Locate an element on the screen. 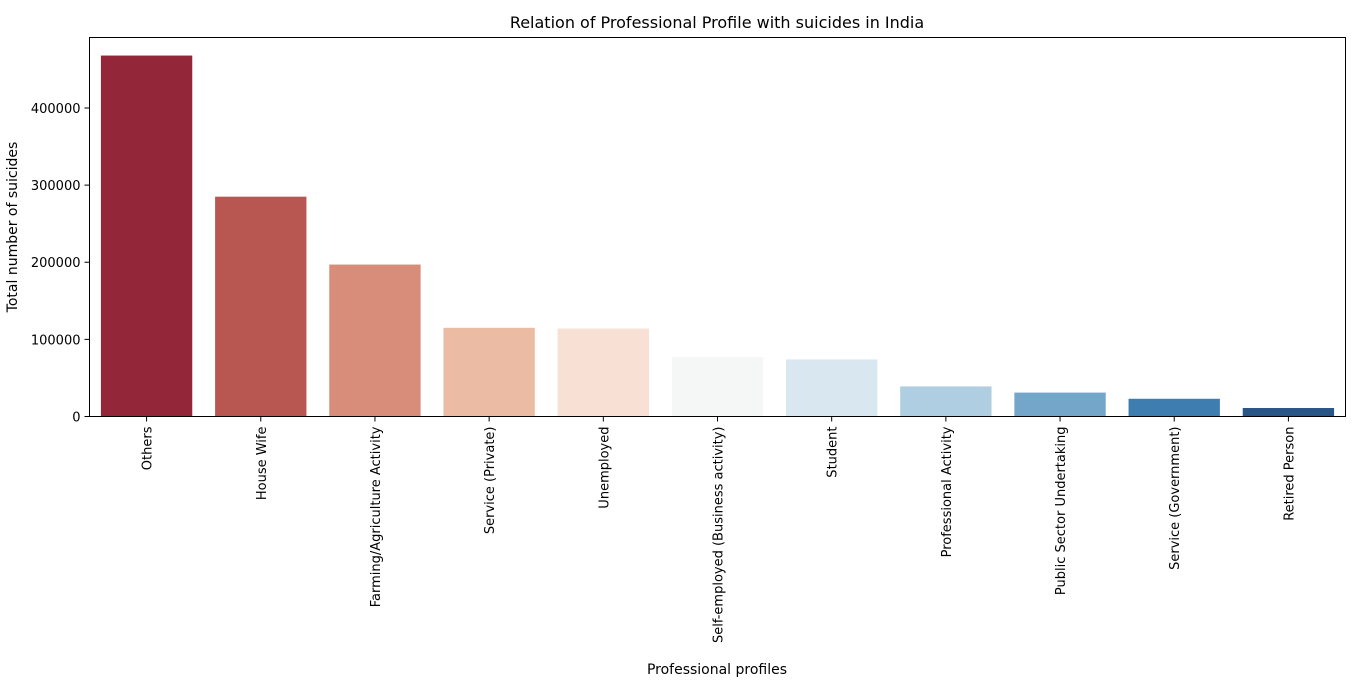 The height and width of the screenshot is (687, 1362). y-tick-label: 400000 is located at coordinates (56, 109).